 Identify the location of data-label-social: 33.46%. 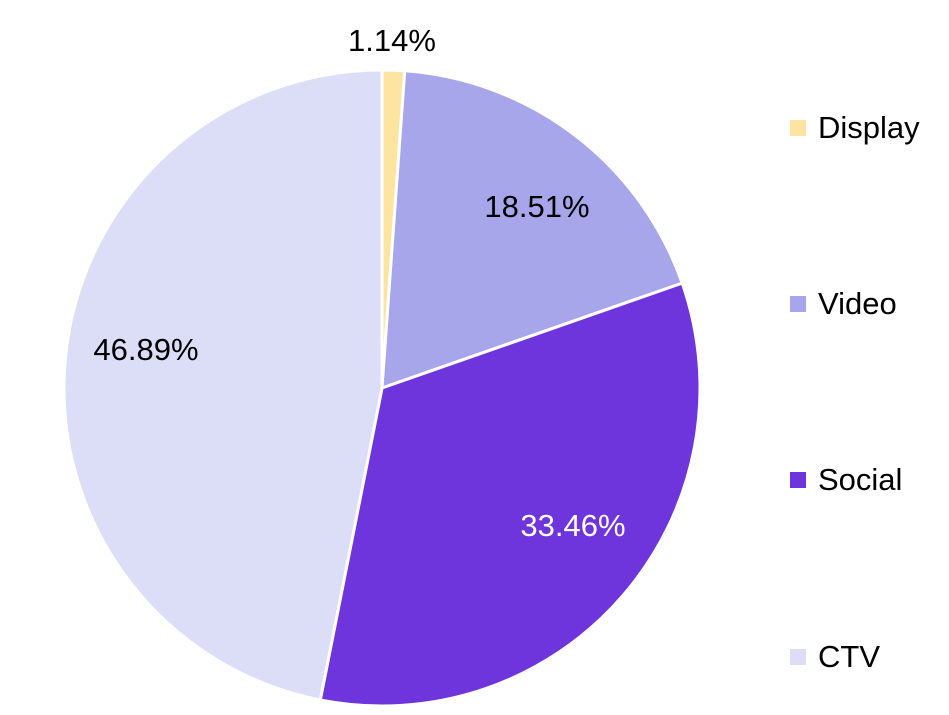
(572, 525).